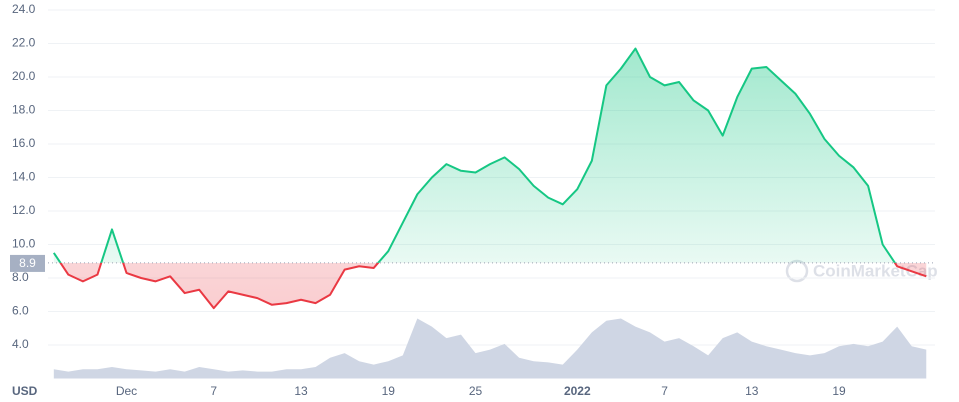  I want to click on y-tick-label: 16.0, so click(24, 143).